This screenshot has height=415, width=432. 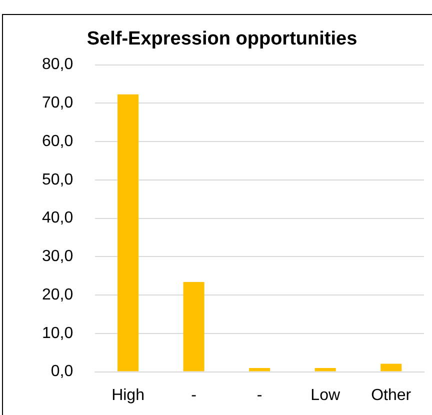 What do you see at coordinates (391, 395) in the screenshot?
I see `x-tick-label: Other` at bounding box center [391, 395].